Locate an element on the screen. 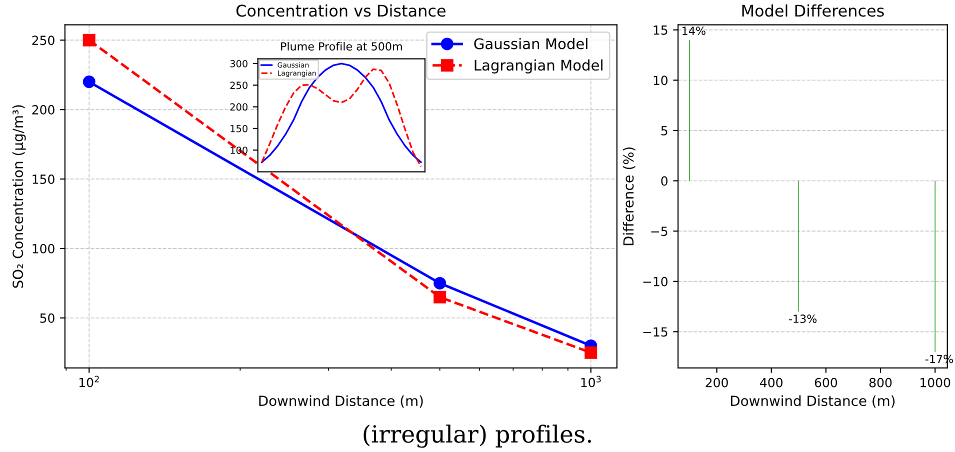 This screenshot has height=452, width=955. x-tick-label: 200 is located at coordinates (717, 383).